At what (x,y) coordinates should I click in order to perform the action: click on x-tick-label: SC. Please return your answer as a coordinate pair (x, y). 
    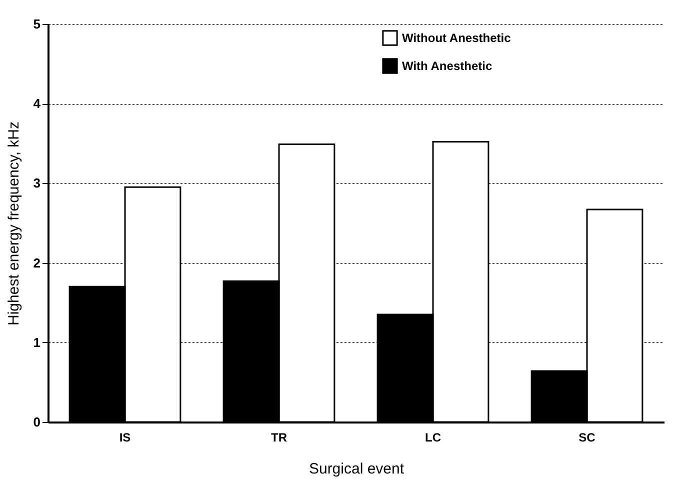
    Looking at the image, I should click on (587, 437).